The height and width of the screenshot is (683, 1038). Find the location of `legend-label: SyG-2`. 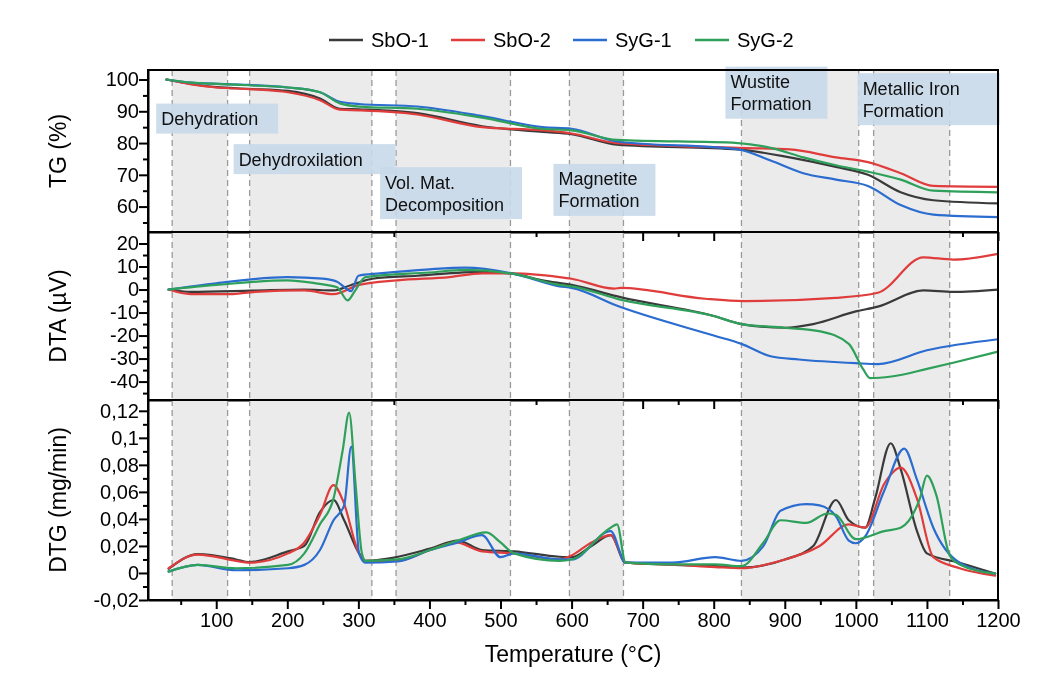

legend-label: SyG-2 is located at coordinates (765, 40).